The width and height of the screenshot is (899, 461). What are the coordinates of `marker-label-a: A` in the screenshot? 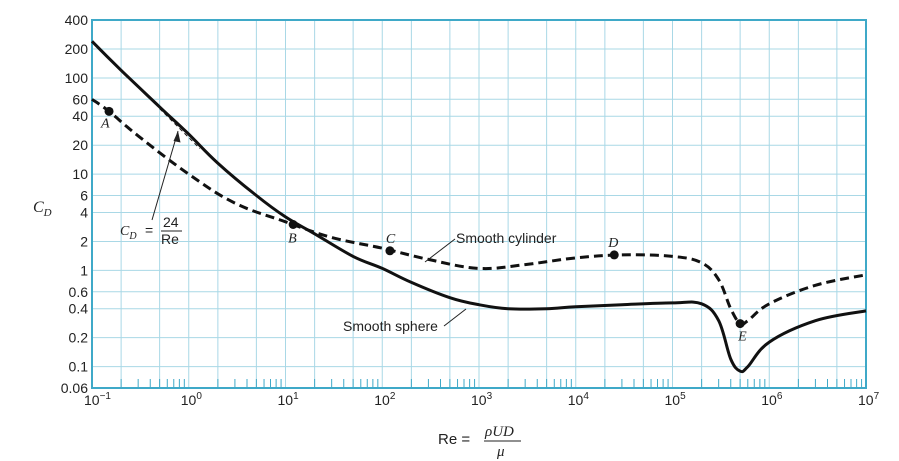 It's located at (105, 123).